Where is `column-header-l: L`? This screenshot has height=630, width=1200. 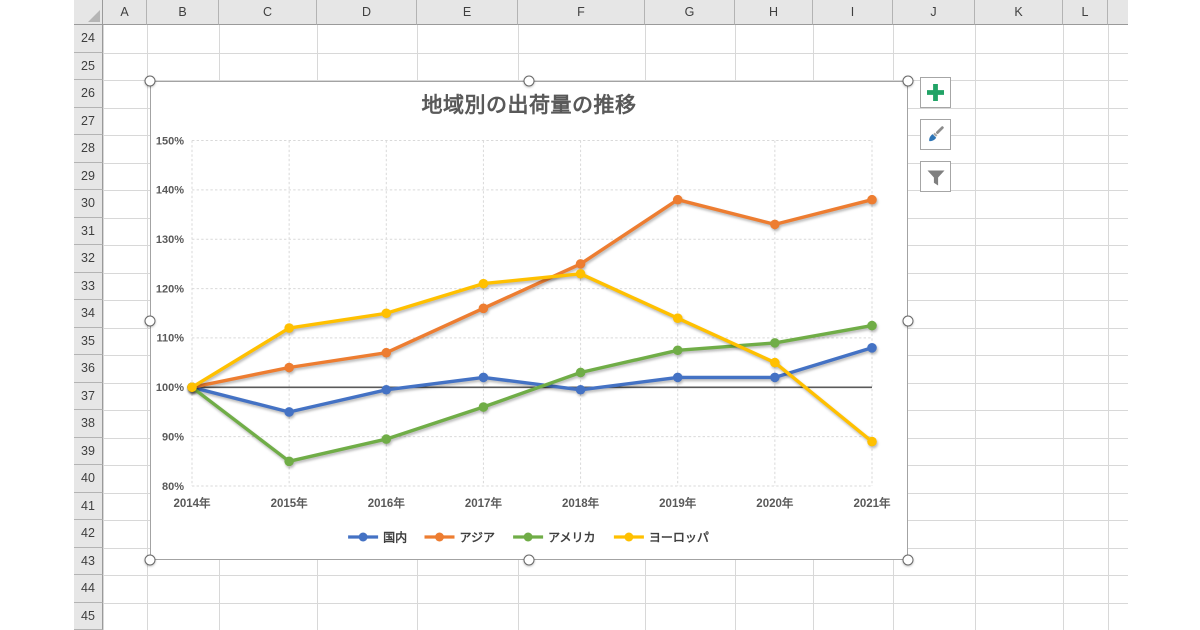 column-header-l: L is located at coordinates (1085, 12).